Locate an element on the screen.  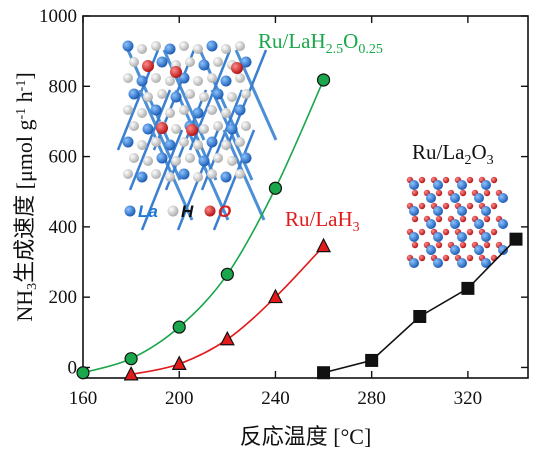
series-label-1: Ru/LaH3 is located at coordinates (322, 221).